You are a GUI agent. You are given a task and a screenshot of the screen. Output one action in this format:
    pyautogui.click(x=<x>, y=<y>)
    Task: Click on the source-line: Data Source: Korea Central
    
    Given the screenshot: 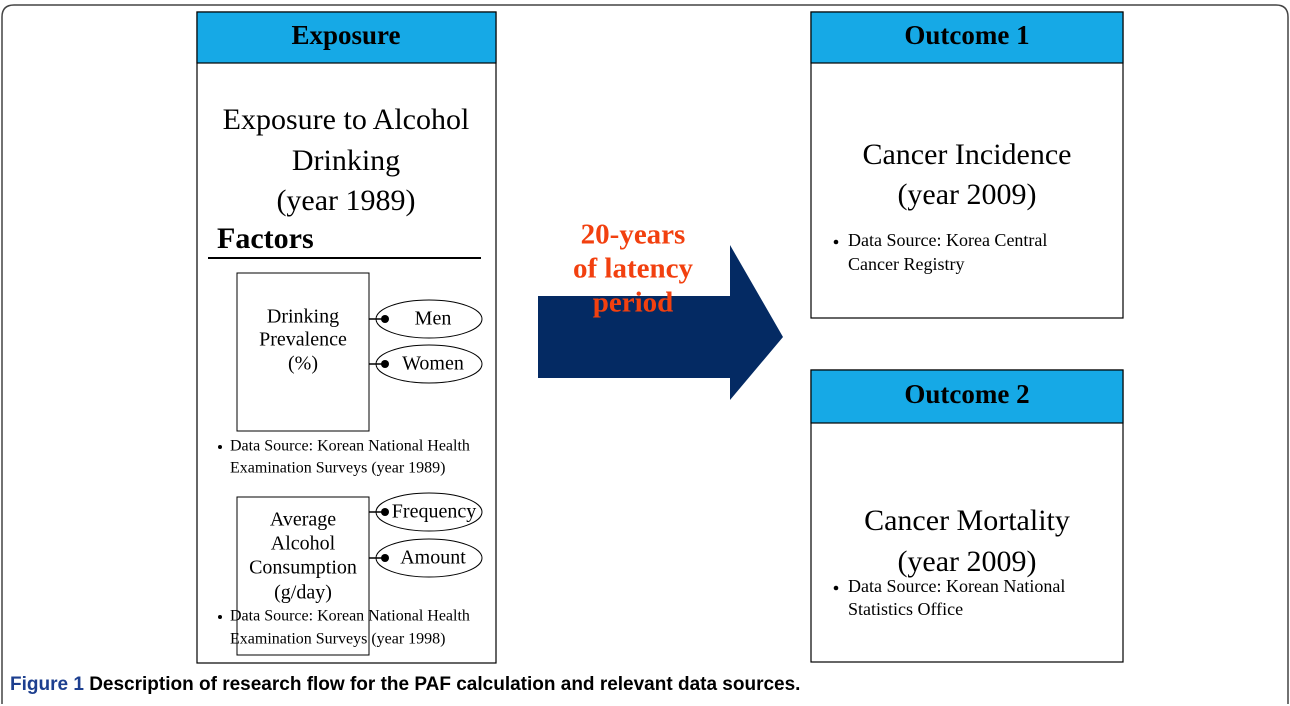 What is the action you would take?
    pyautogui.click(x=947, y=240)
    